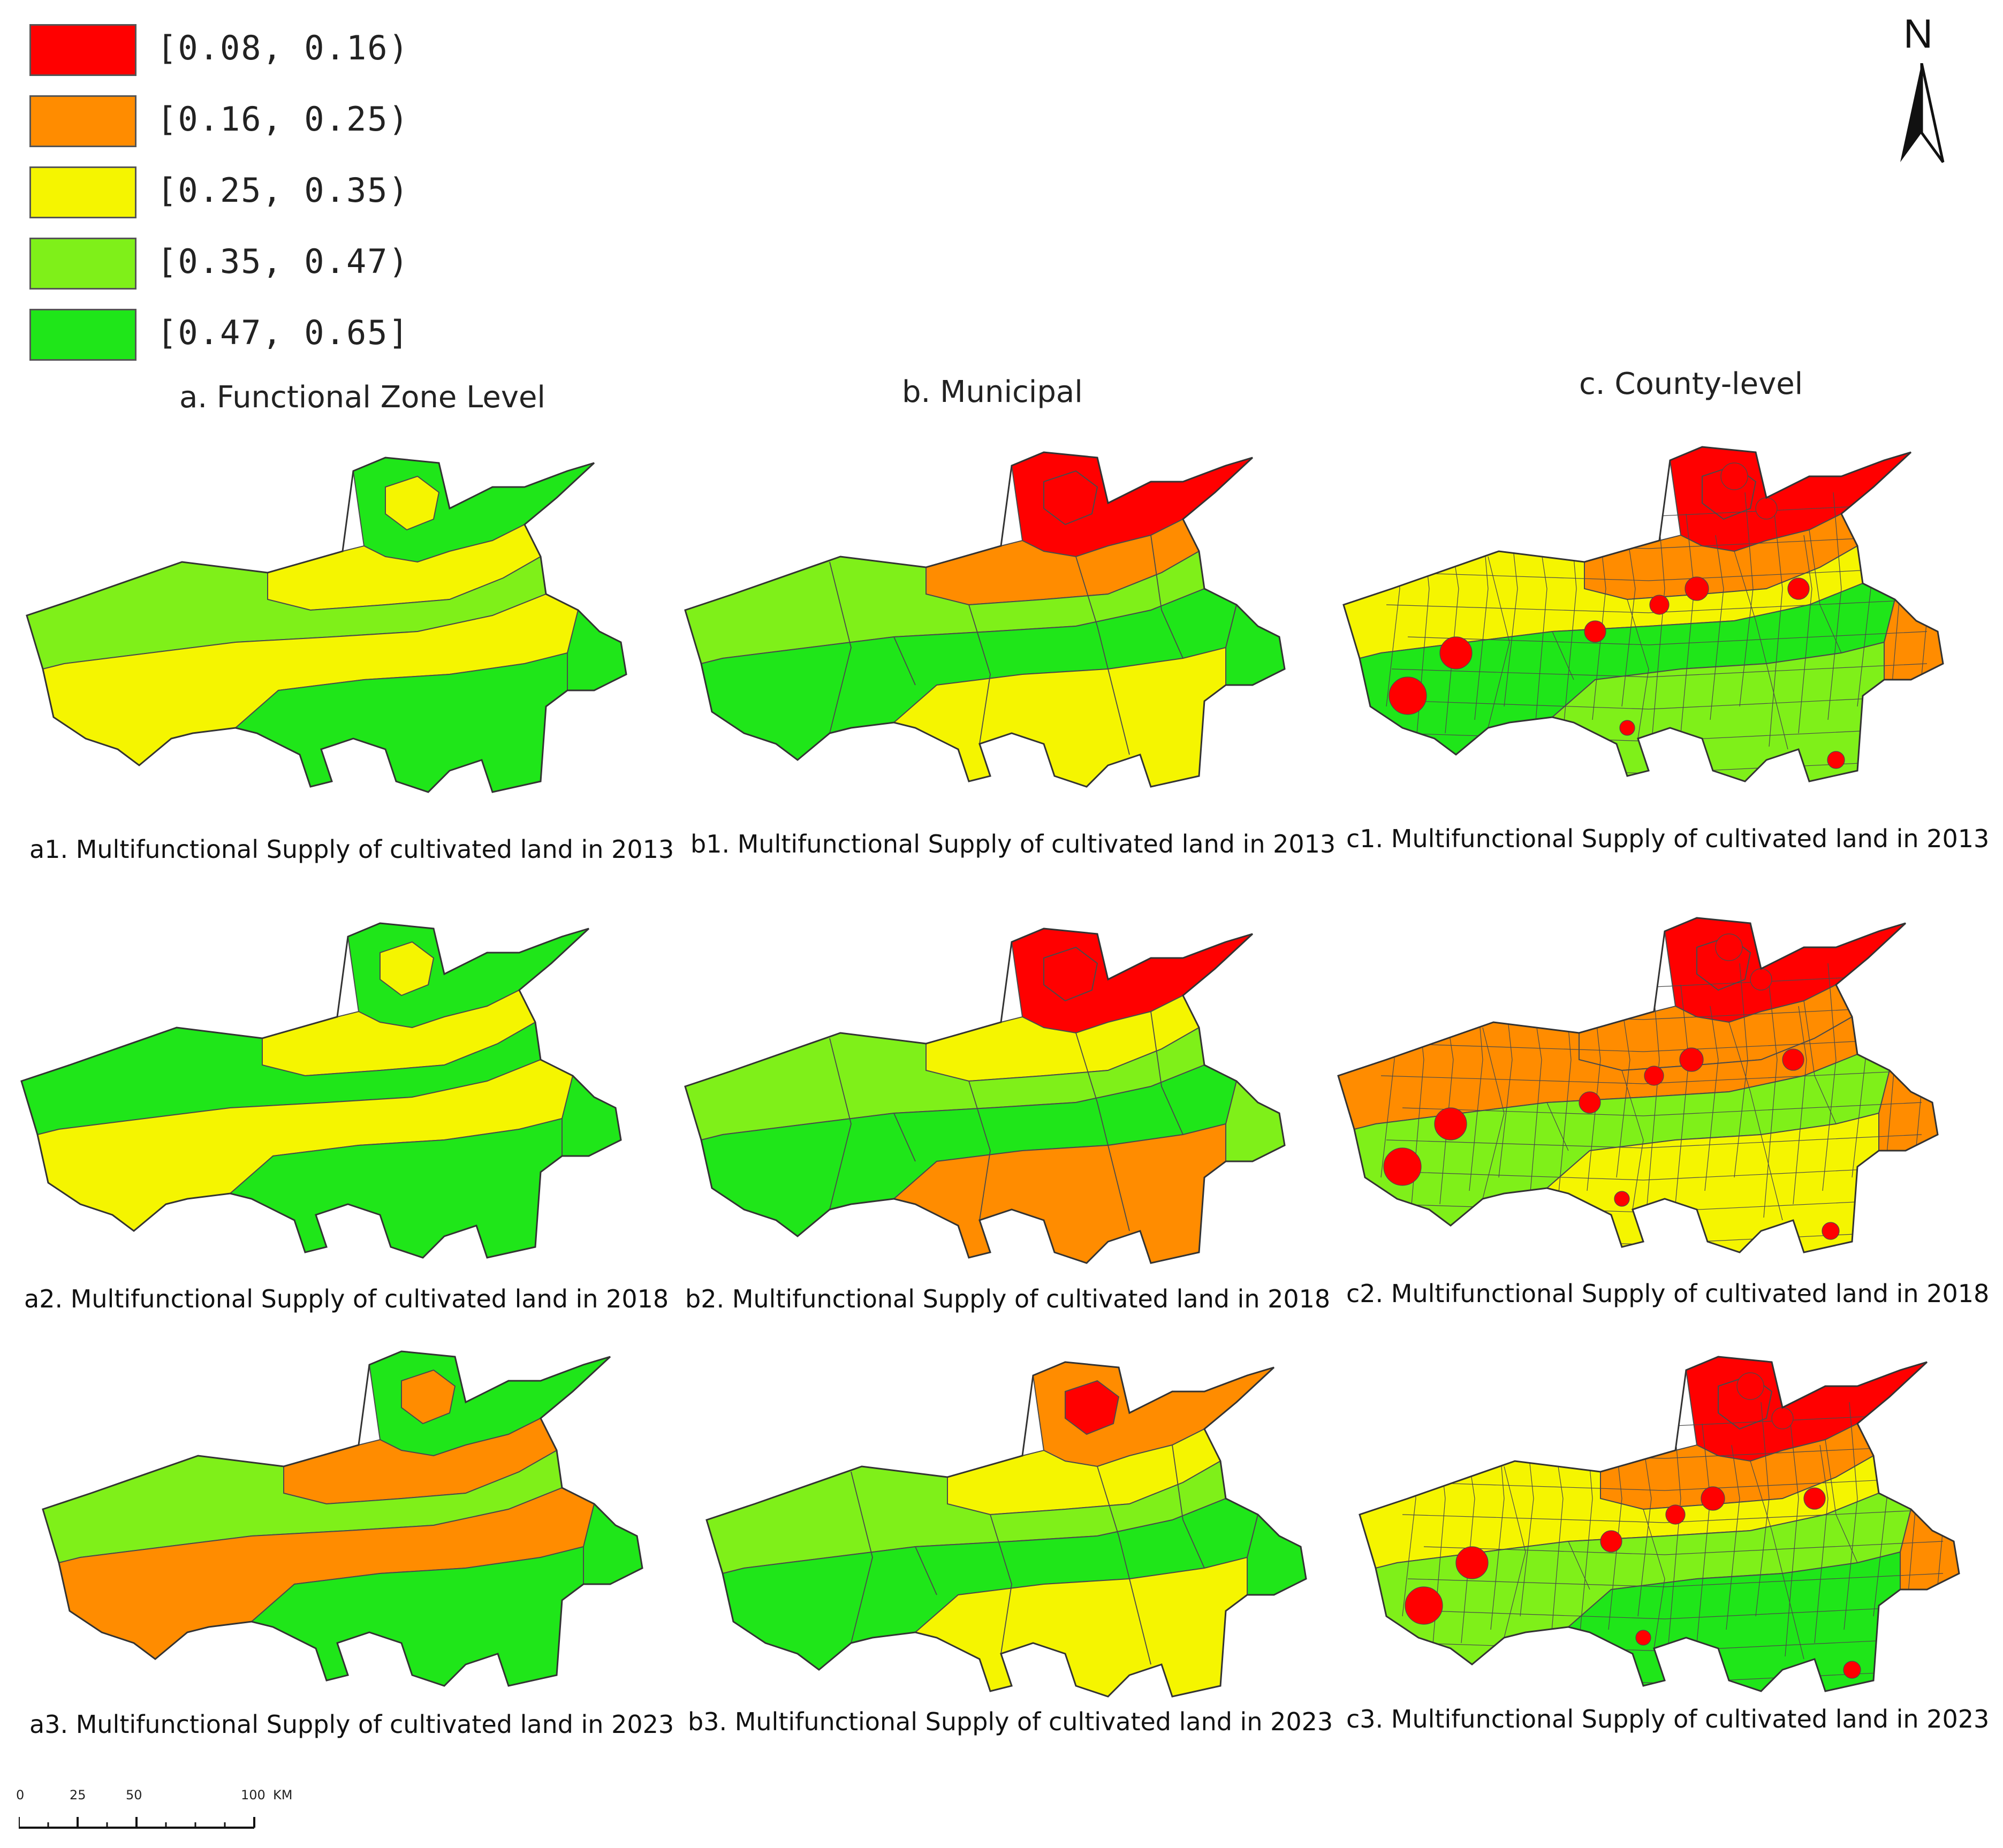  Describe the element at coordinates (283, 190) in the screenshot. I see `legend-label: [0.25, 0.35)` at that location.